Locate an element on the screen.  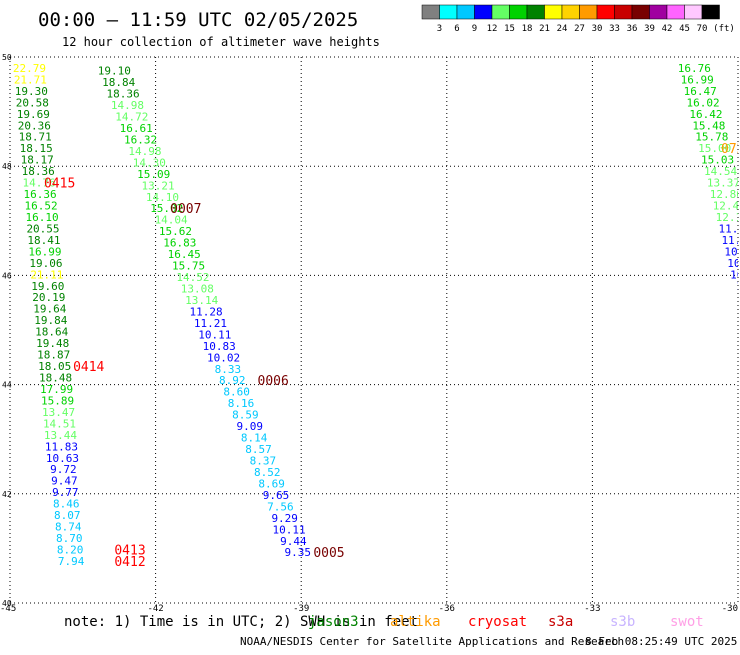
wave-height-value: 18.87 is located at coordinates (53, 355).